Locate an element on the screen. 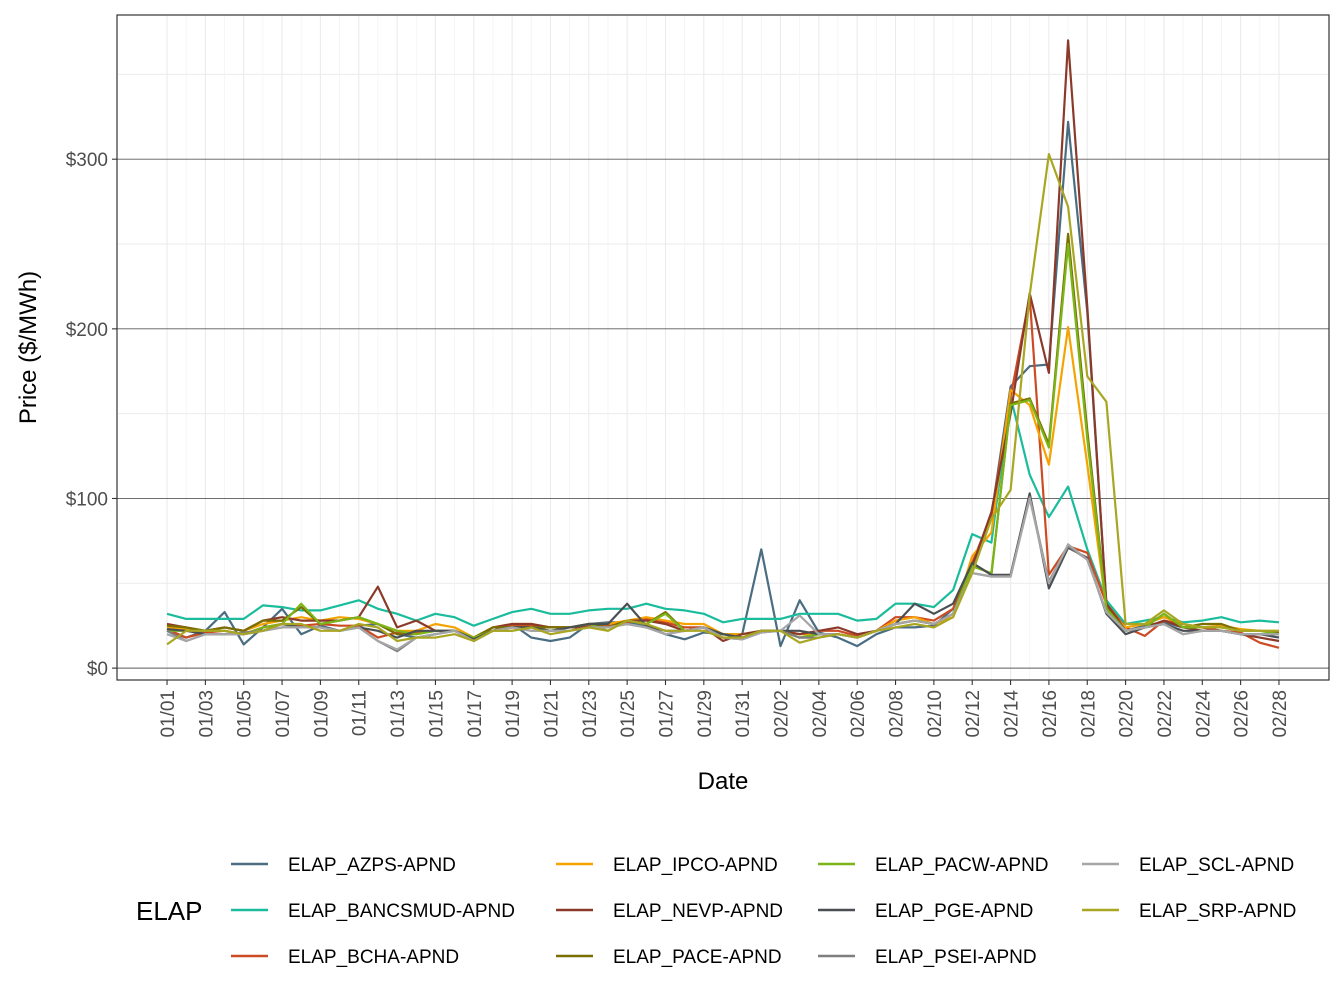  y-tick-label: $100 is located at coordinates (87, 499).